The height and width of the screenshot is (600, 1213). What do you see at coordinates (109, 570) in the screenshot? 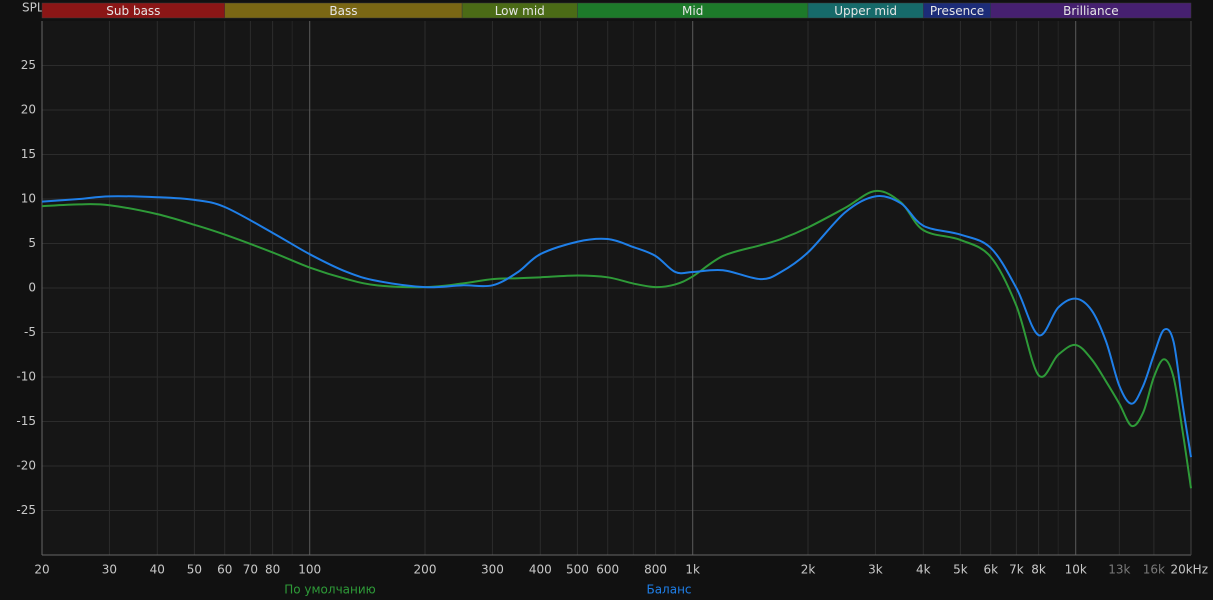
I see `x-tick-label: 30` at bounding box center [109, 570].